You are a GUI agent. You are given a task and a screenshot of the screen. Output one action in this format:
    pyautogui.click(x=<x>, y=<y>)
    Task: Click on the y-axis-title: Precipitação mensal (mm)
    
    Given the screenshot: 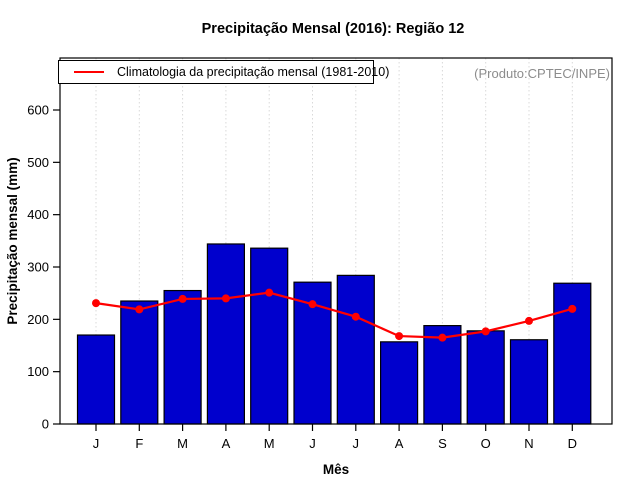 What is the action you would take?
    pyautogui.click(x=12, y=240)
    